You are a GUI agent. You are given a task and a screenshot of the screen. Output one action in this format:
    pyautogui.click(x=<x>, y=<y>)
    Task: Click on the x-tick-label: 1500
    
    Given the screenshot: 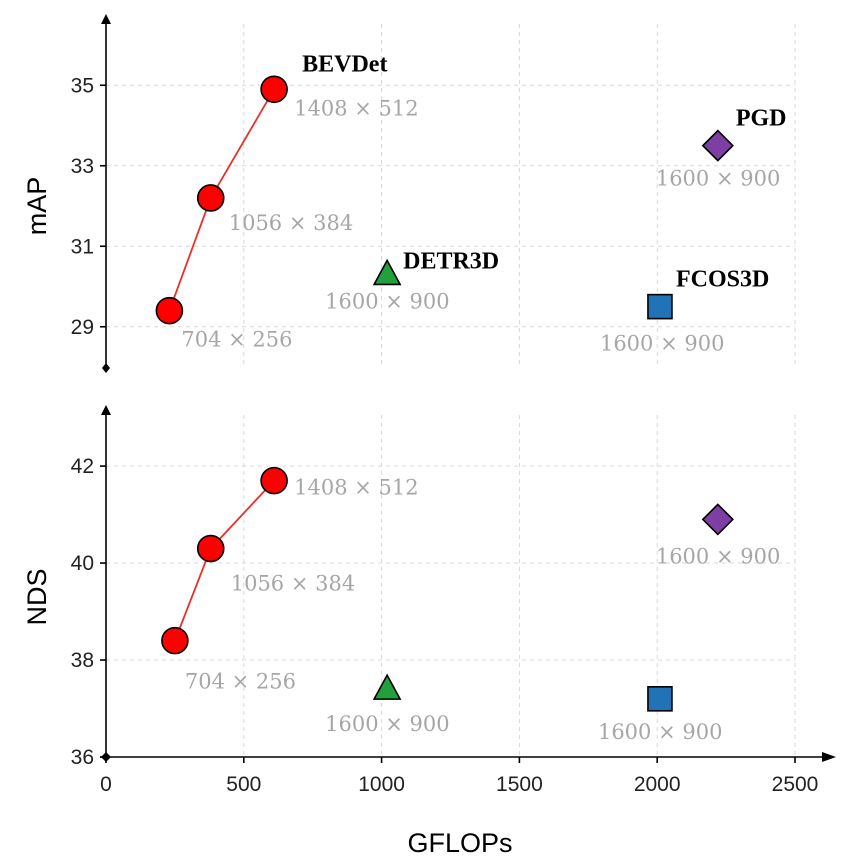 What is the action you would take?
    pyautogui.click(x=519, y=784)
    